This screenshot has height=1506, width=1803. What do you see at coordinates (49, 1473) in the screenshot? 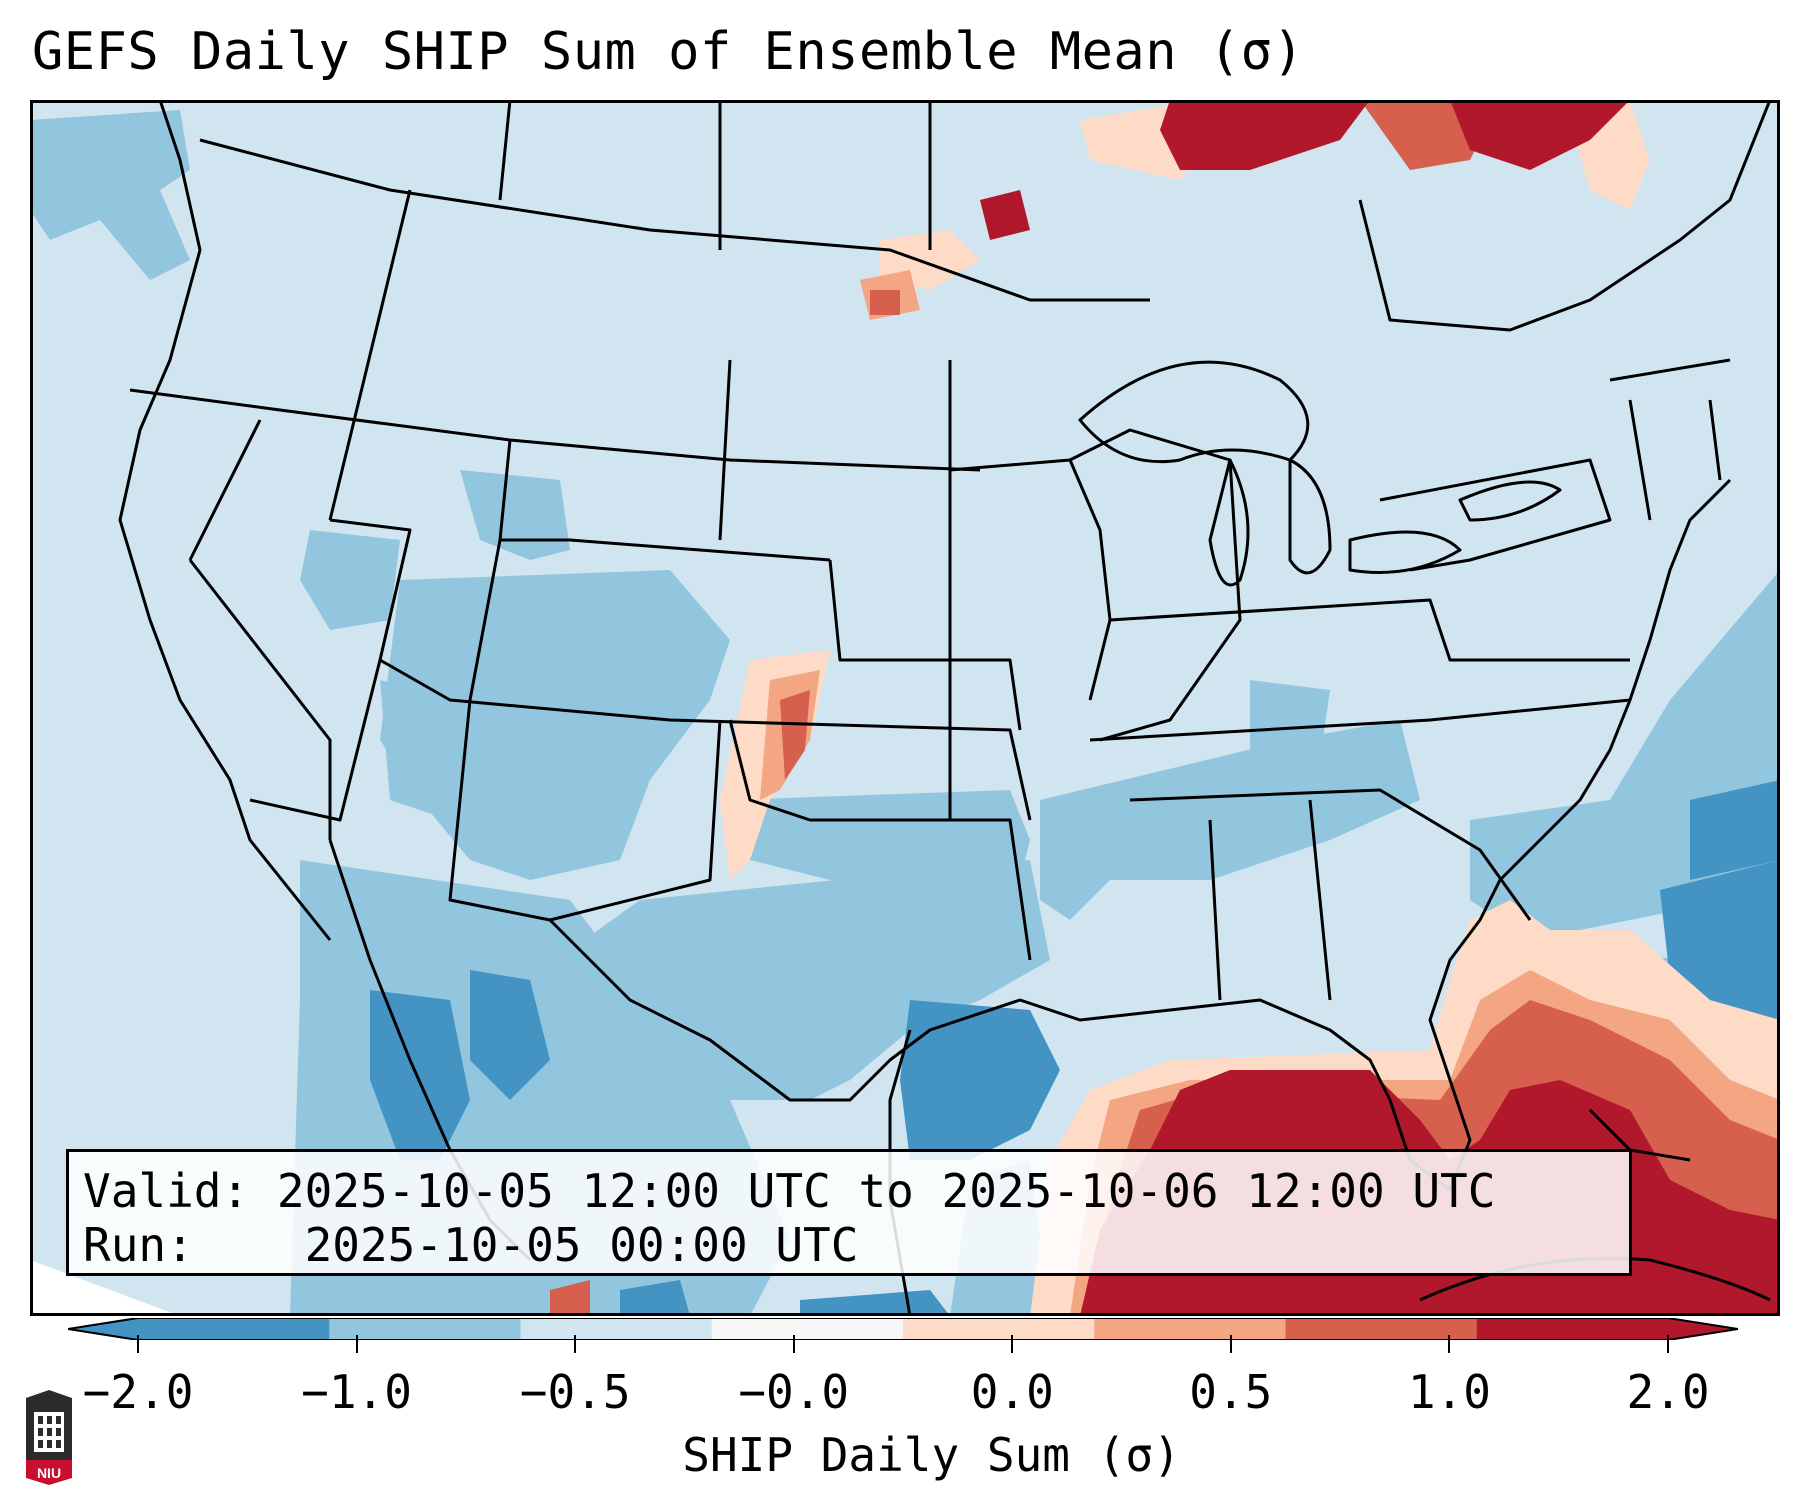
I see `logo-text: NIU` at bounding box center [49, 1473].